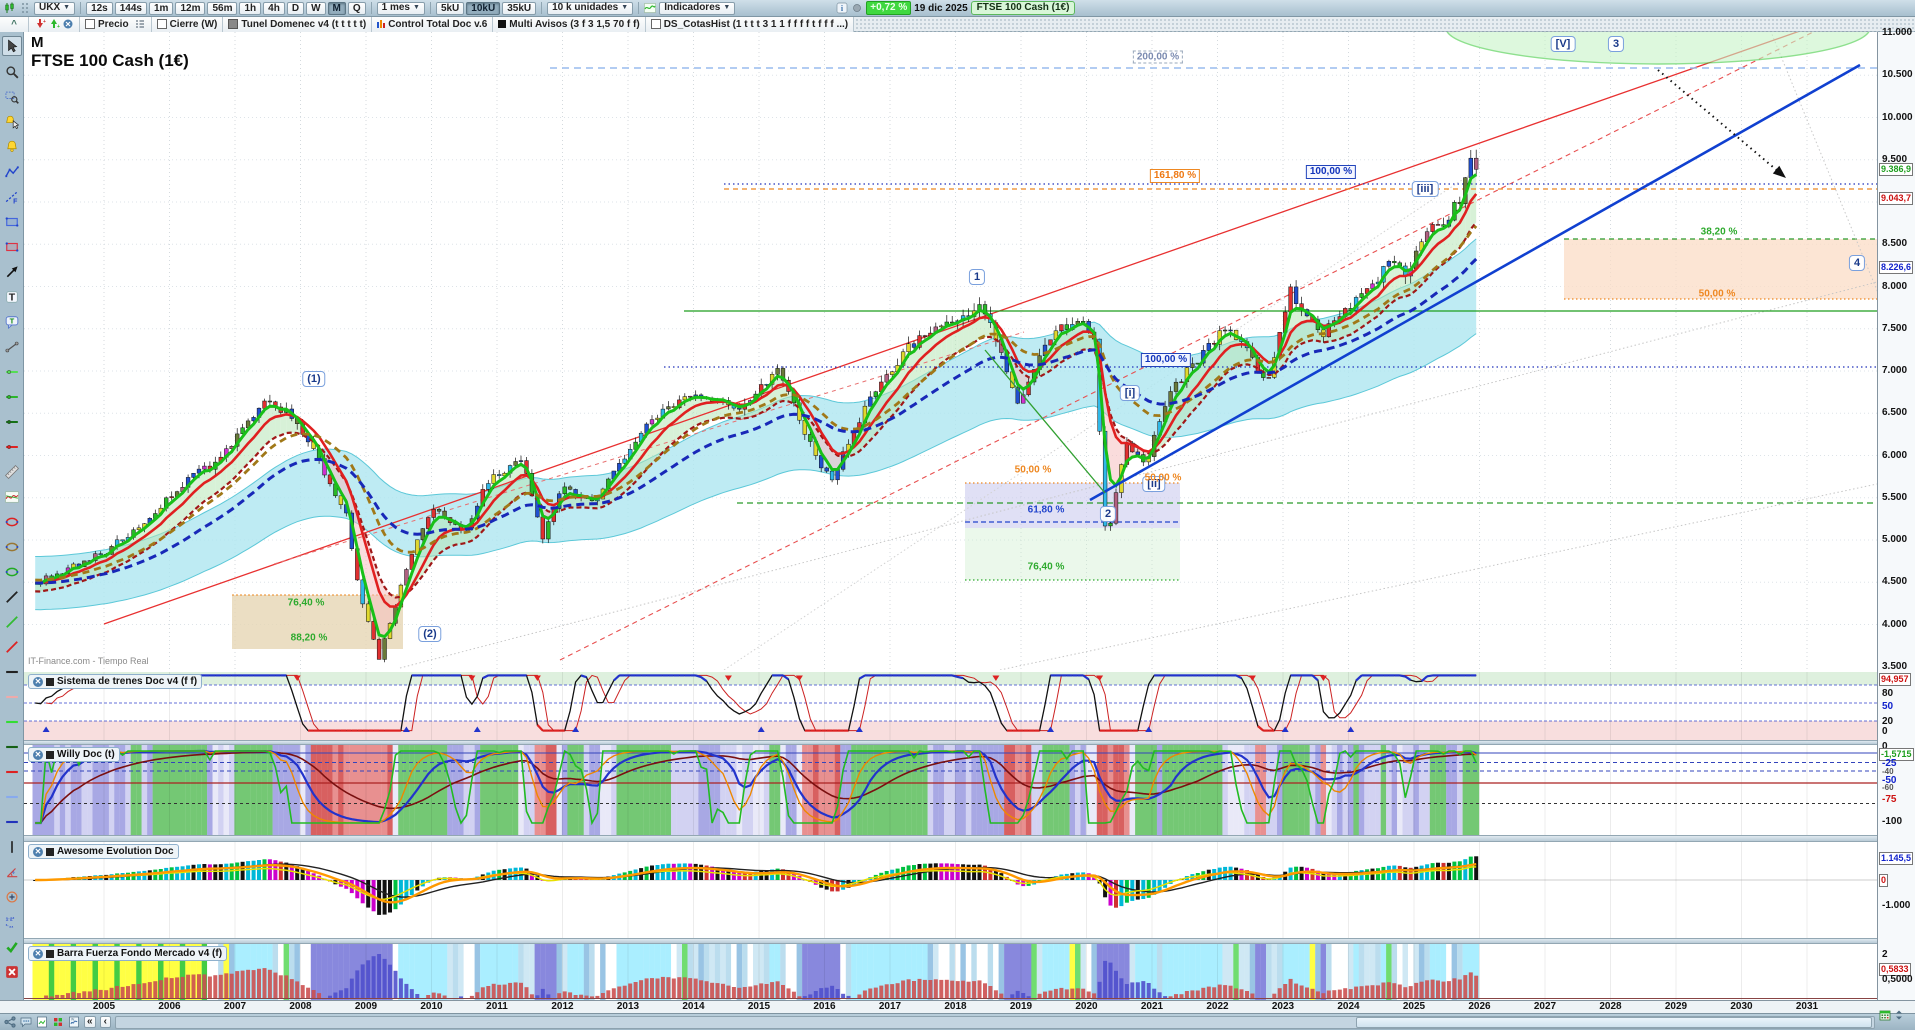  What do you see at coordinates (842, 8) in the screenshot?
I see `info-icon: i` at bounding box center [842, 8].